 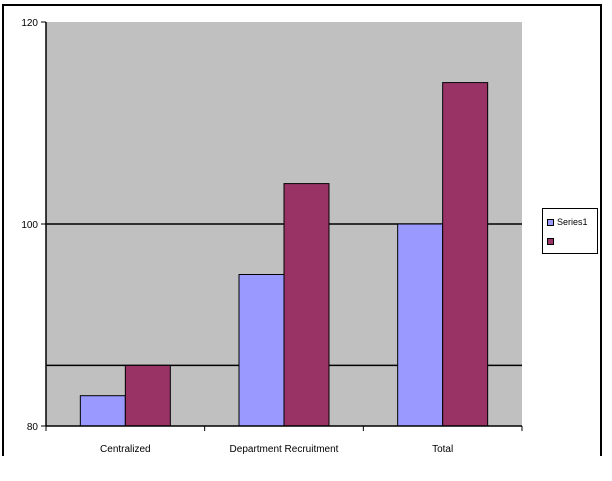 What do you see at coordinates (572, 222) in the screenshot?
I see `legend-label-series1: Series1` at bounding box center [572, 222].